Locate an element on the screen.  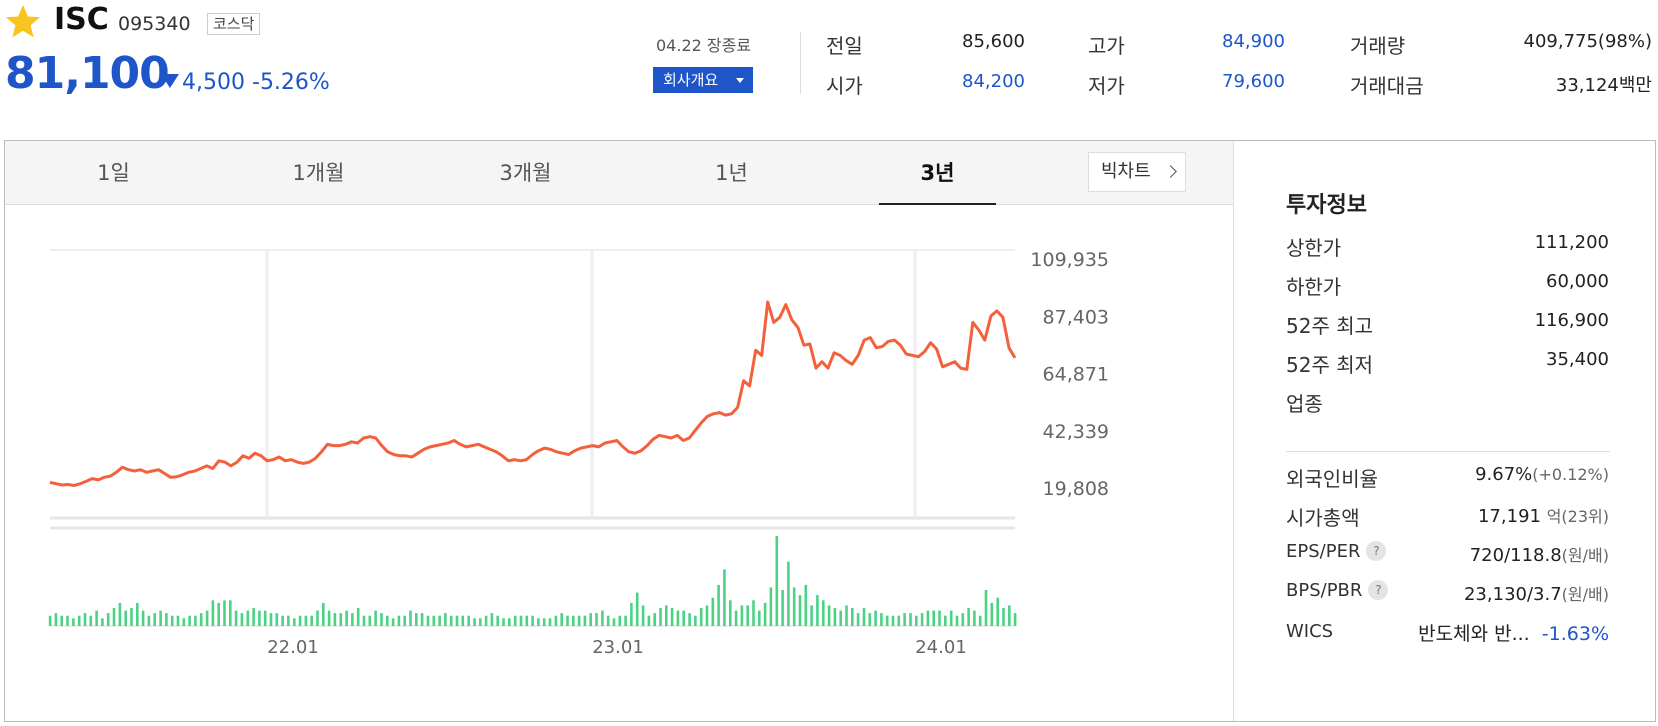
x-tick-label: 22.01 is located at coordinates (293, 647).